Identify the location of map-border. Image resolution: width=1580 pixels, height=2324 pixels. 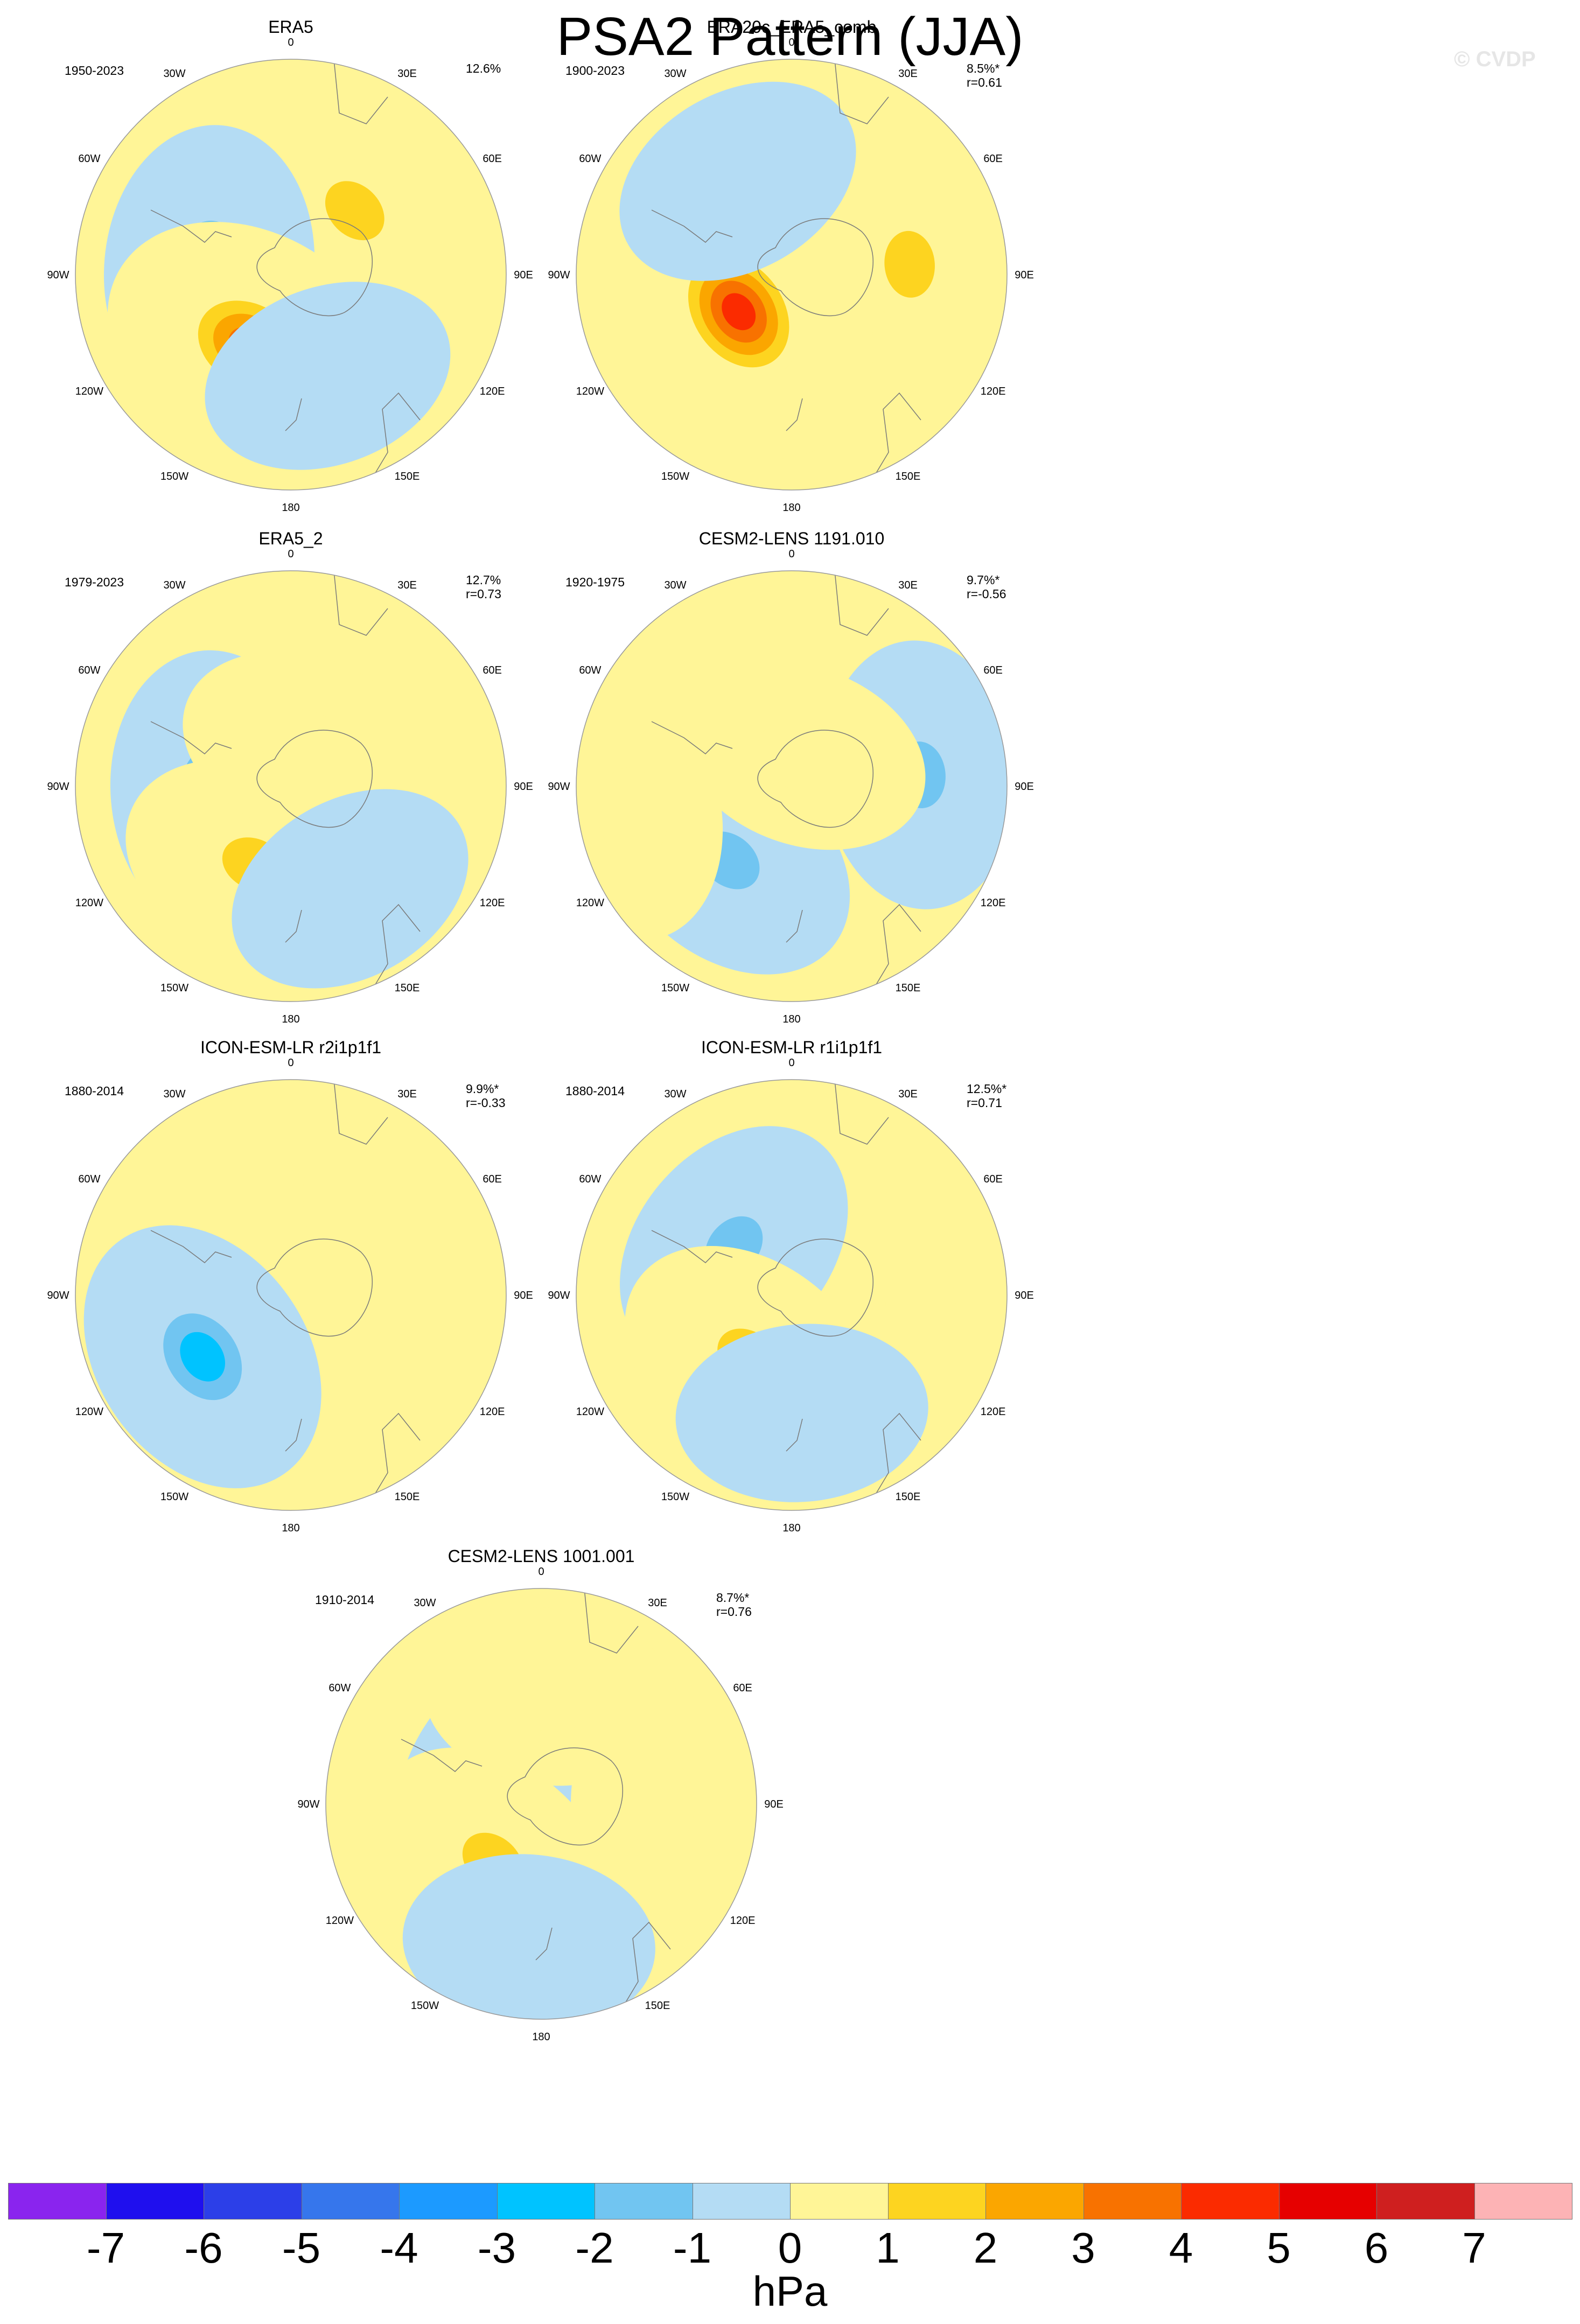
(792, 275).